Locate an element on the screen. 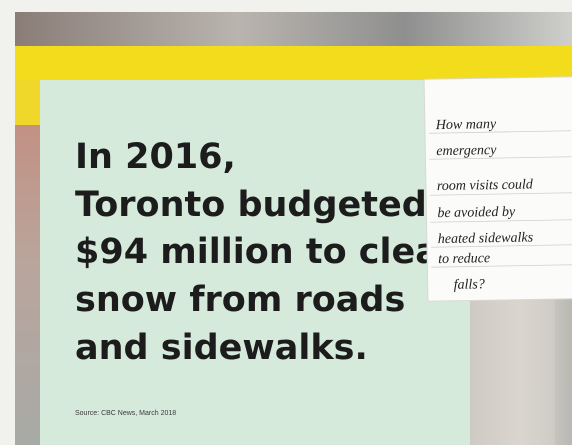 This screenshot has width=572, height=445. headline-line: $94 million to clear is located at coordinates (266, 252).